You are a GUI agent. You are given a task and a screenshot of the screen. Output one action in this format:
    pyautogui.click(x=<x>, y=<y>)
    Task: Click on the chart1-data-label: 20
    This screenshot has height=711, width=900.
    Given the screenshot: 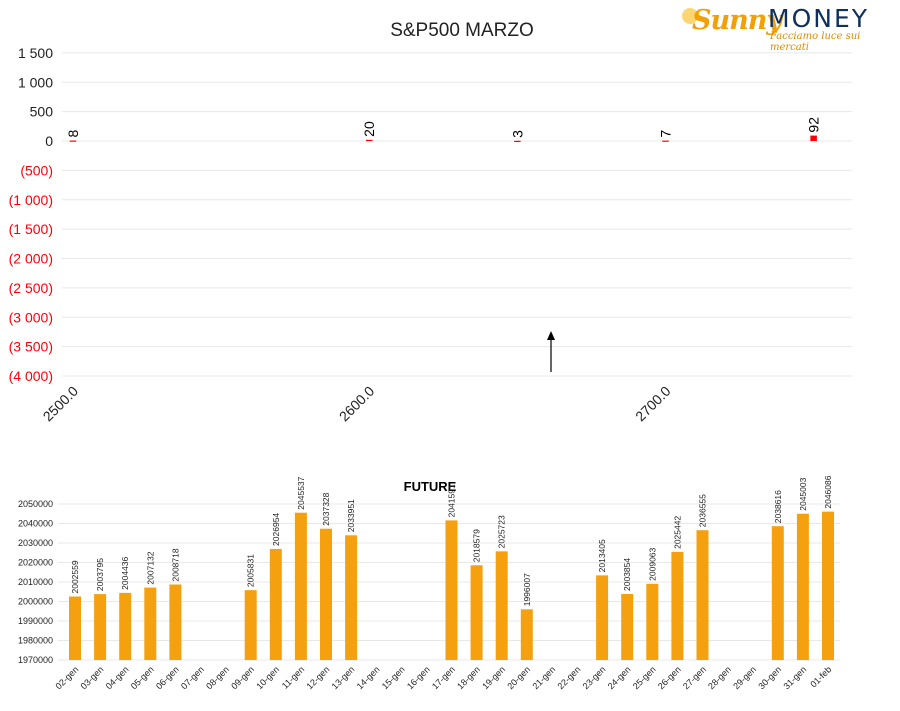 What is the action you would take?
    pyautogui.click(x=369, y=129)
    